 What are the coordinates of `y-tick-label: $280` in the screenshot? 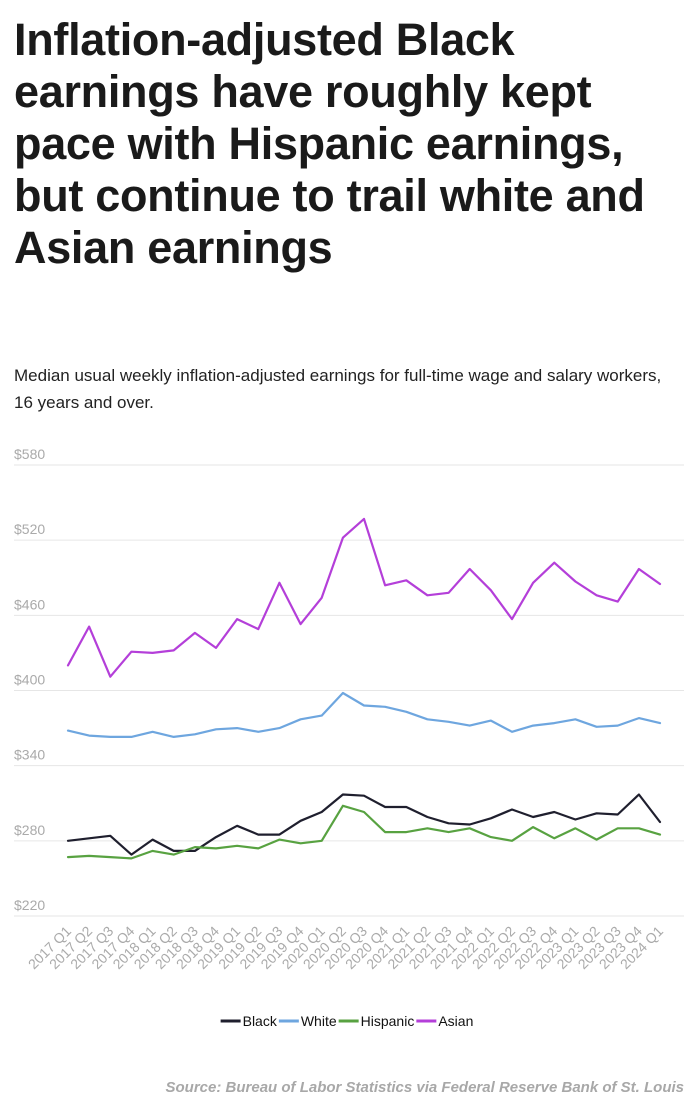 It's located at (29, 830).